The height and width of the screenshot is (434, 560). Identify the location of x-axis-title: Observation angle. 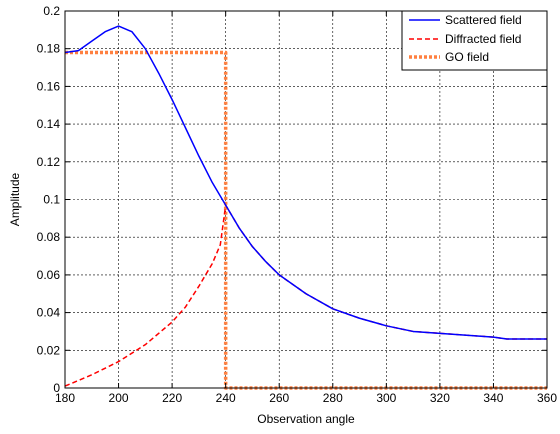
(306, 419).